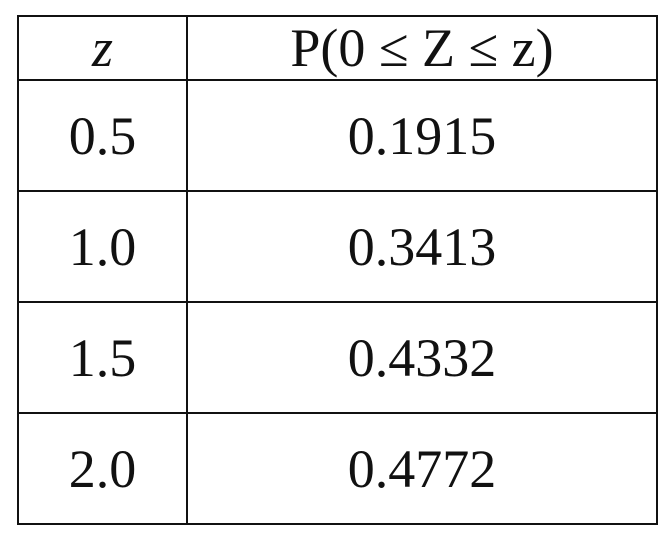 The height and width of the screenshot is (542, 668). Describe the element at coordinates (102, 357) in the screenshot. I see `table-cell: 1.5` at that location.